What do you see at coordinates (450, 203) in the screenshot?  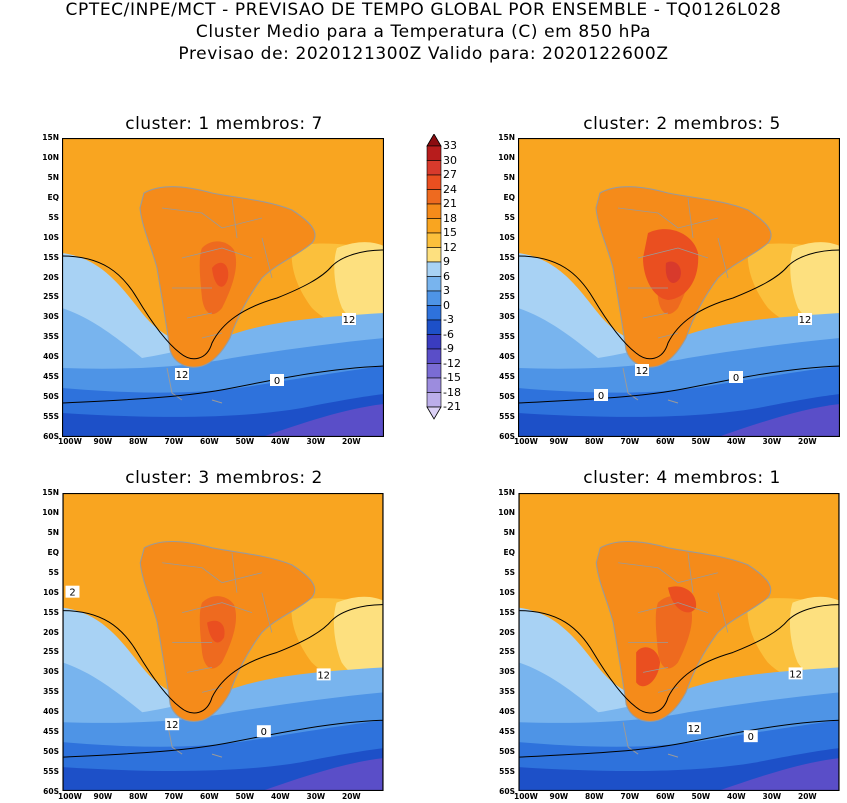 I see `colorbar-label: 21` at bounding box center [450, 203].